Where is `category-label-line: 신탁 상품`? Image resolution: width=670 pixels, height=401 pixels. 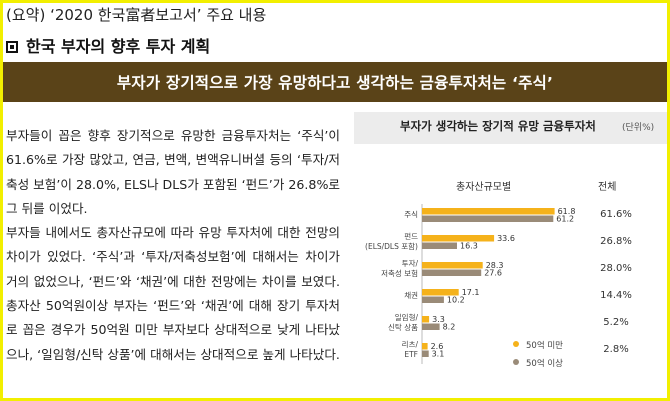
category-label-line: 신탁 상품 is located at coordinates (403, 327).